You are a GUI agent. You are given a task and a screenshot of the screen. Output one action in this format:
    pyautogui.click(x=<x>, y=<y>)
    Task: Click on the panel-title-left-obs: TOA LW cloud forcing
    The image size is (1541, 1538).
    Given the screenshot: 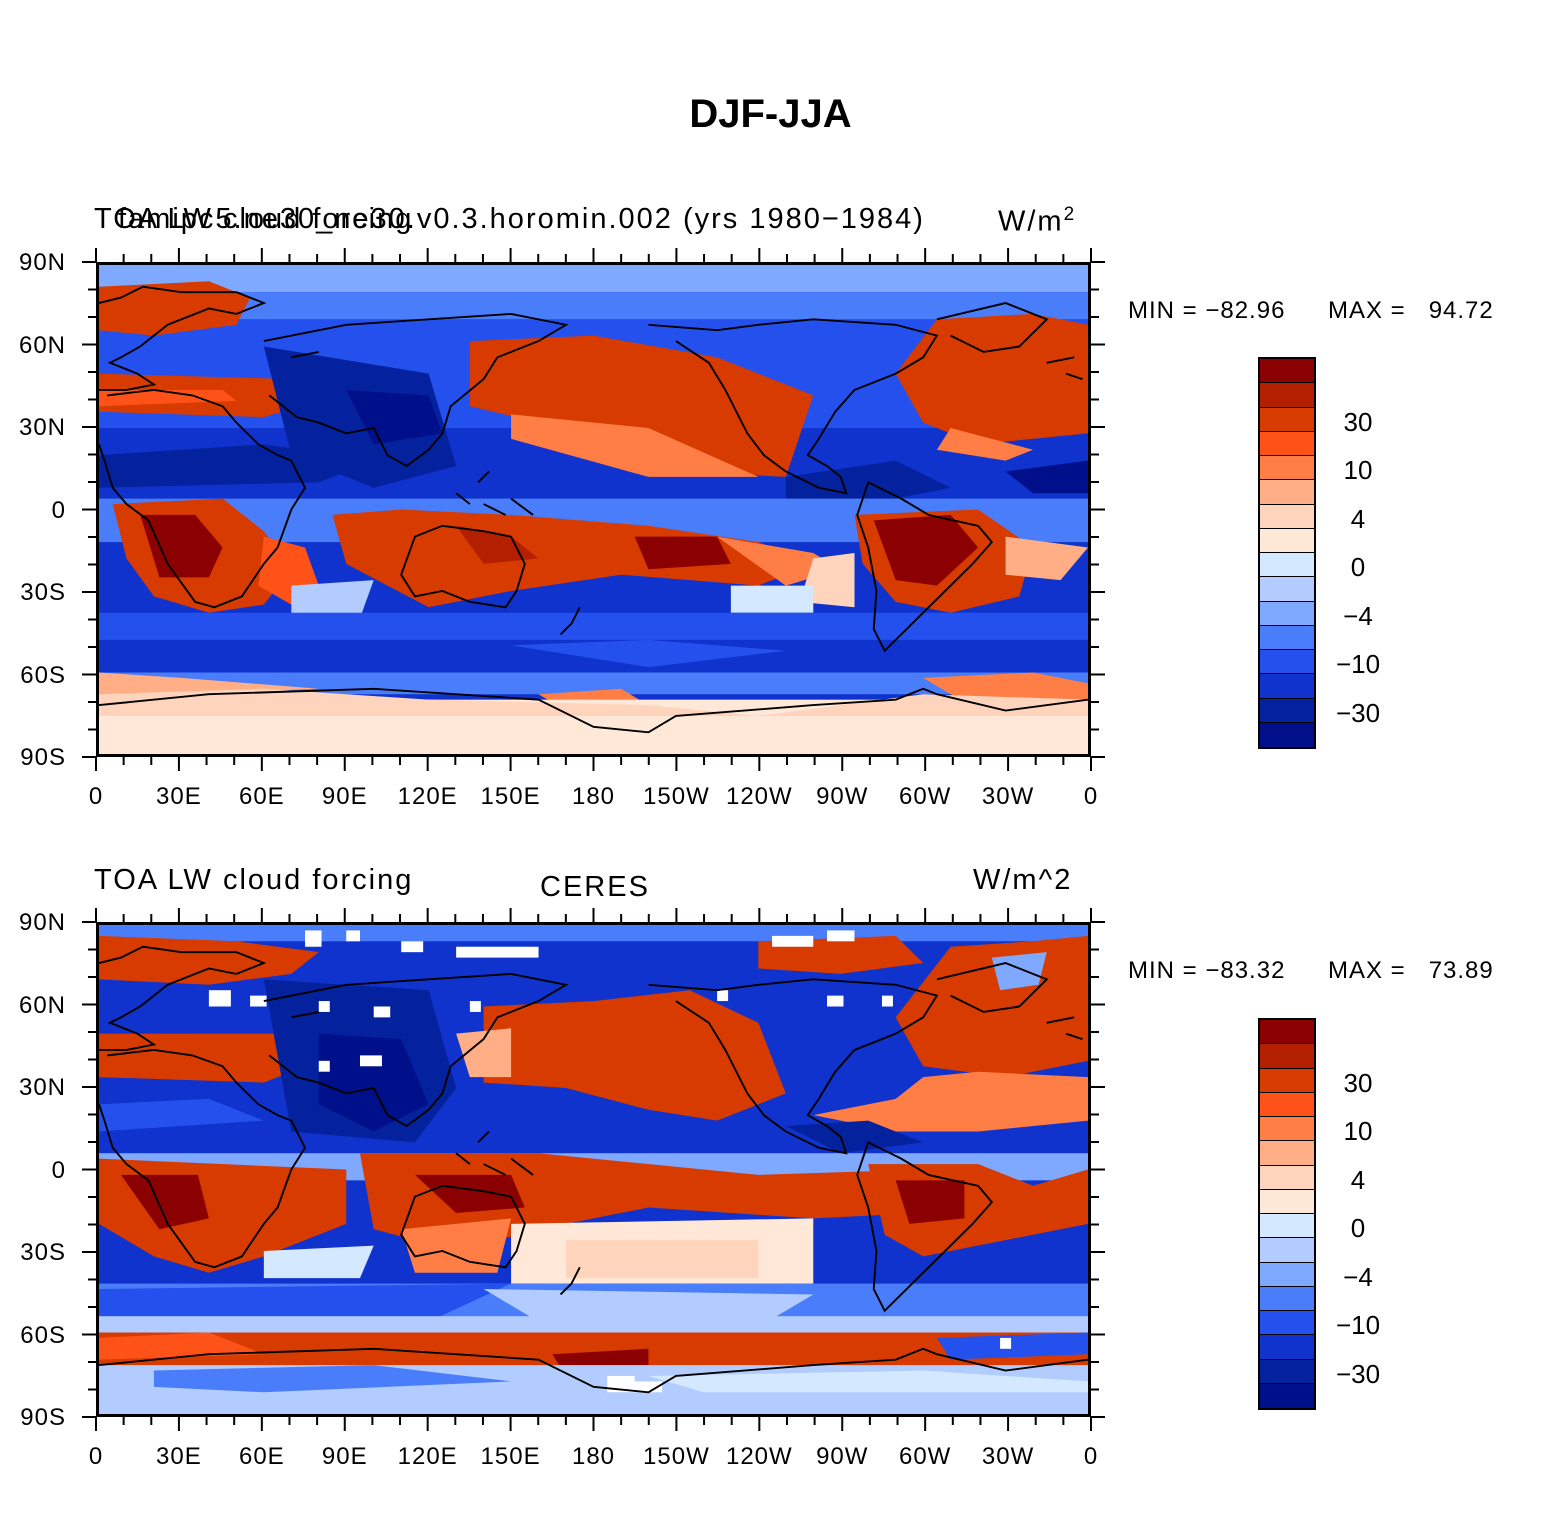 What is the action you would take?
    pyautogui.click(x=254, y=880)
    